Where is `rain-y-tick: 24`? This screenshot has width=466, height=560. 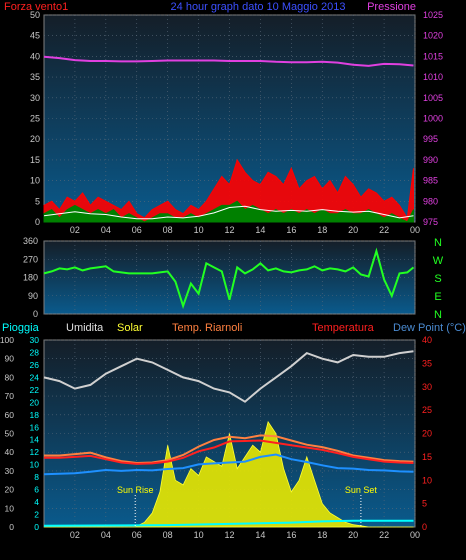
rain-y-tick: 24 is located at coordinates (35, 377).